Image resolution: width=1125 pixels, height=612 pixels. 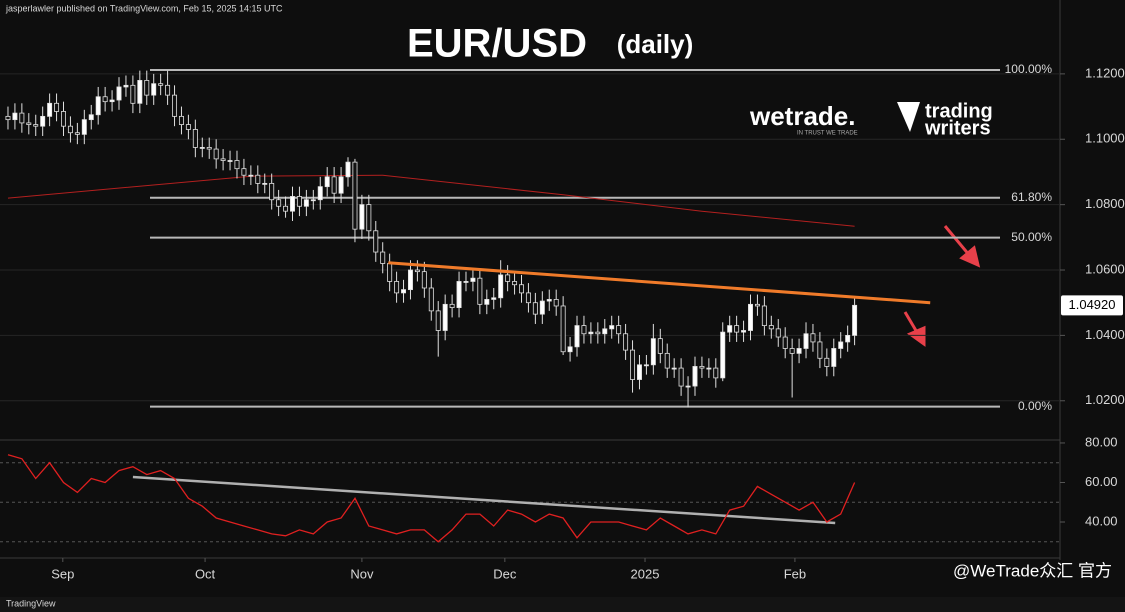 I want to click on watermark: @WeTrade众汇 官方, so click(x=1032, y=570).